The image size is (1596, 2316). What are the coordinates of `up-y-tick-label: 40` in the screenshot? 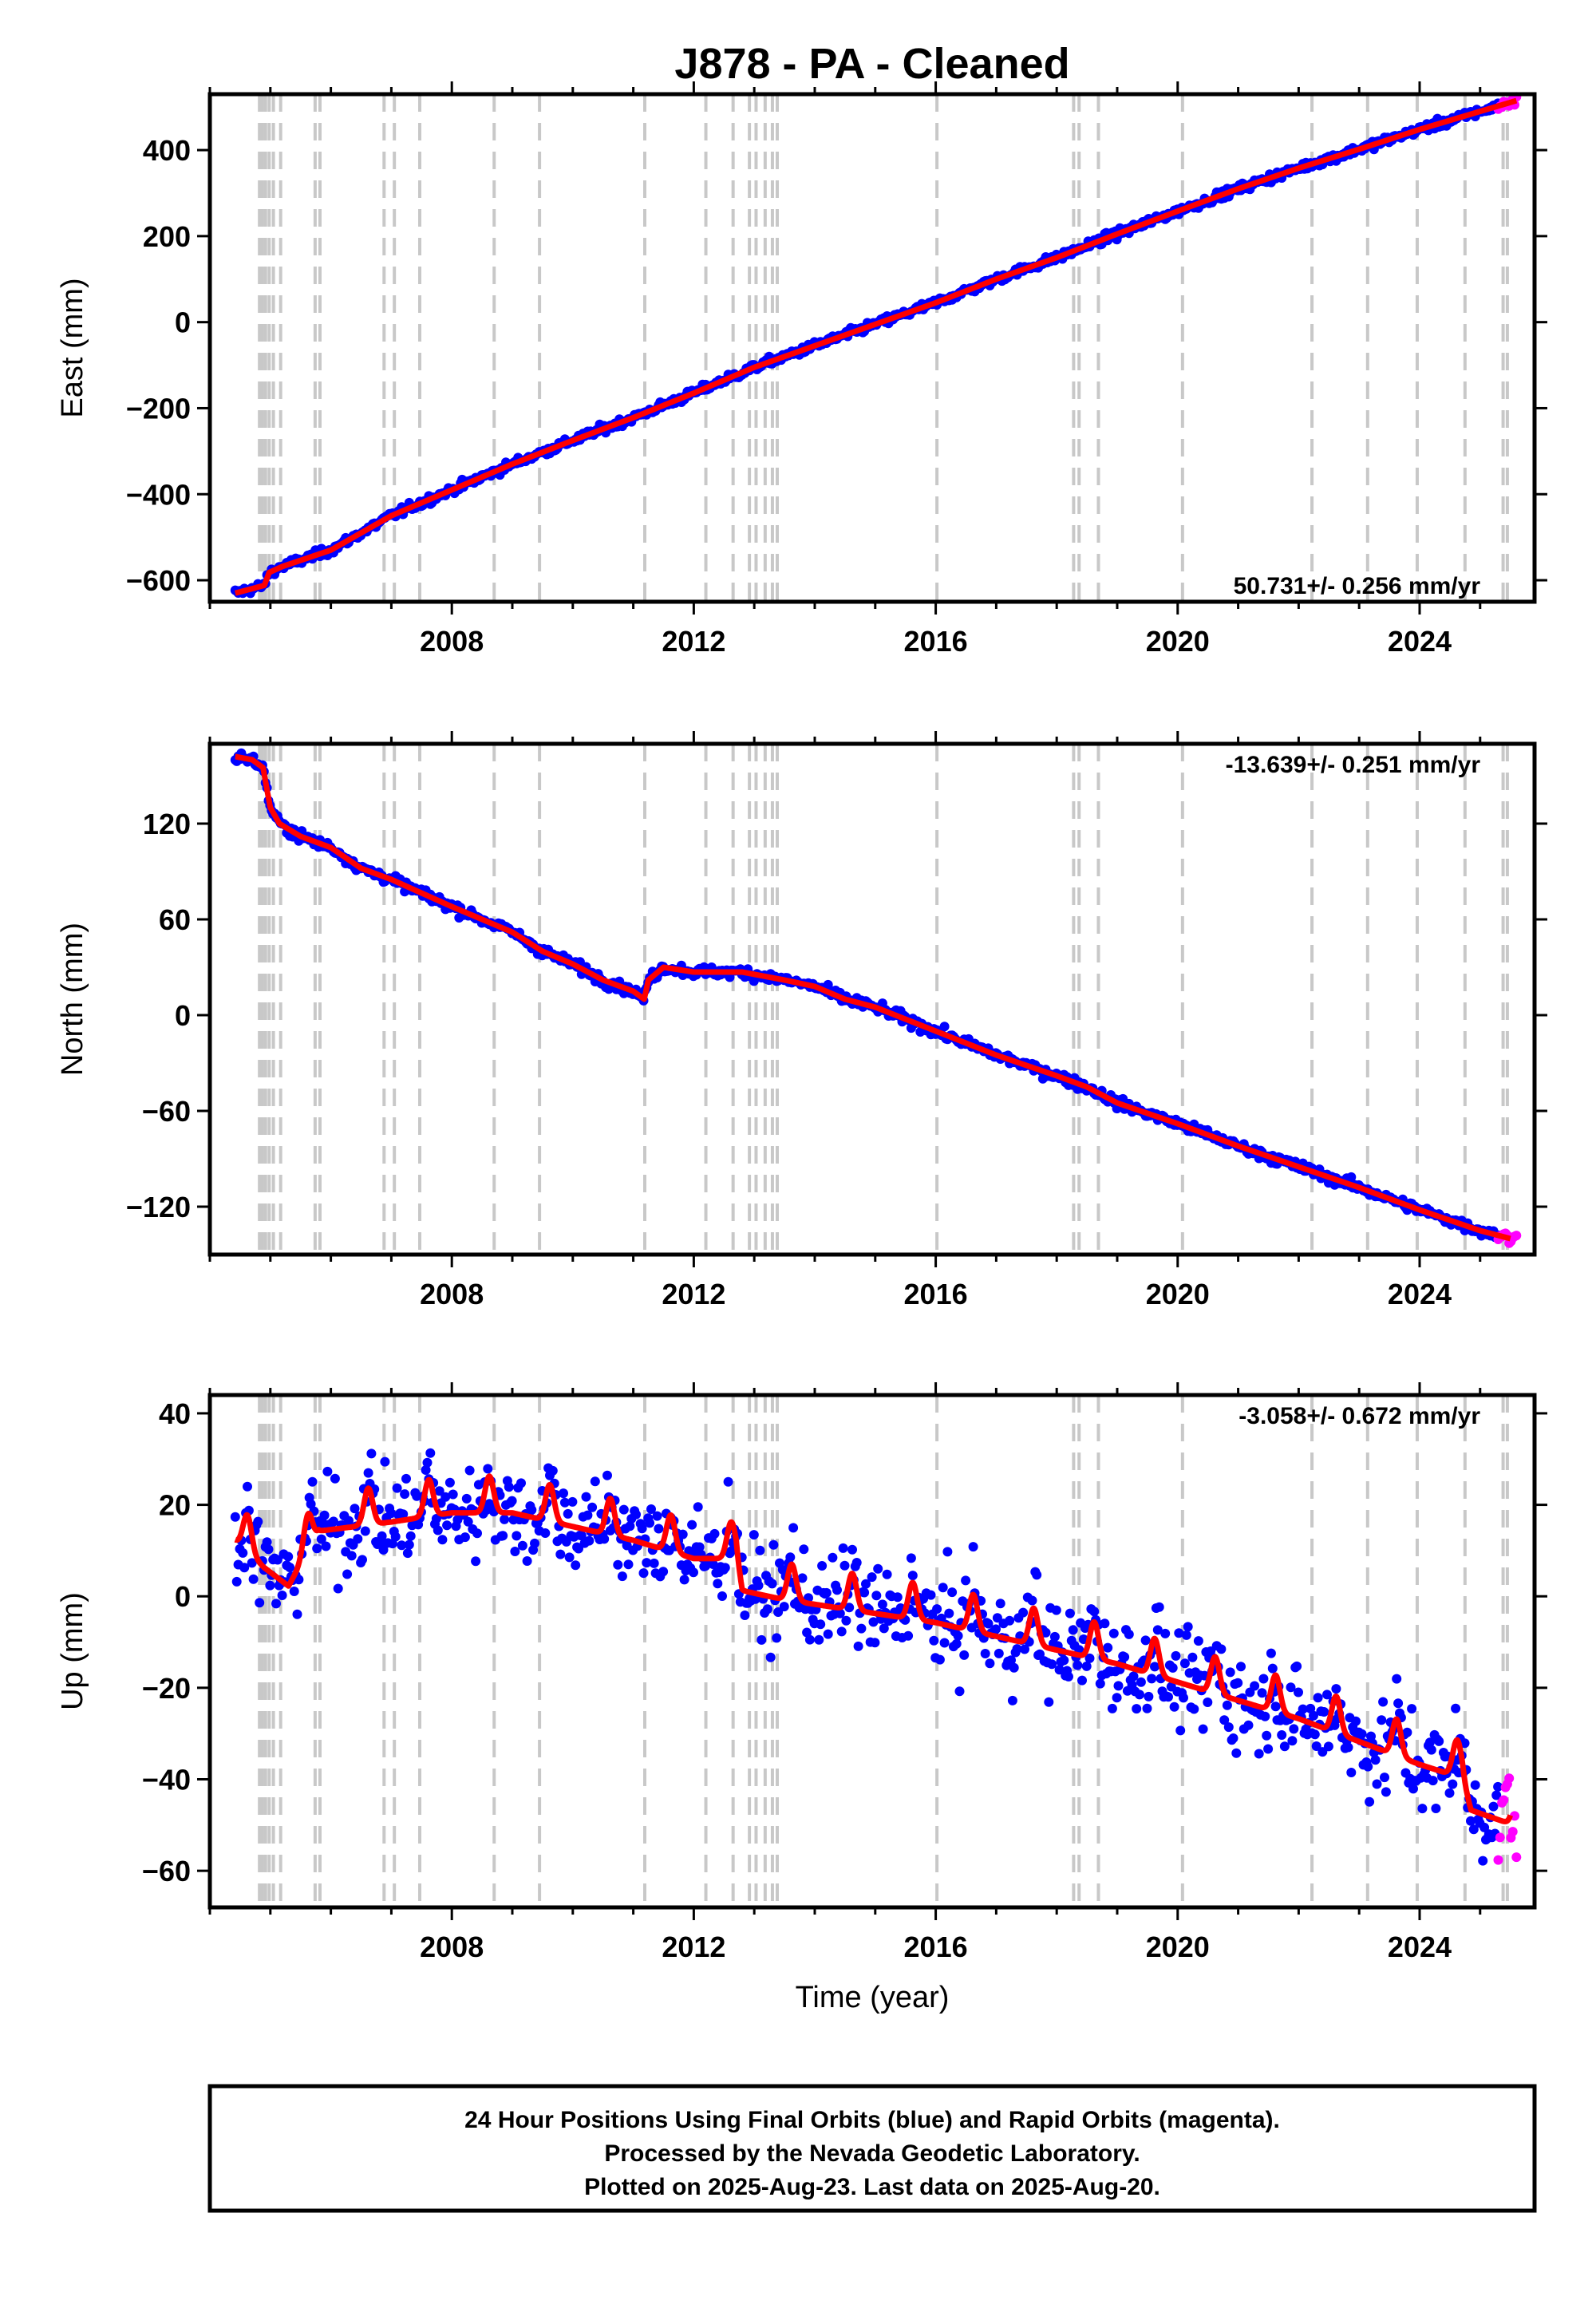 It's located at (175, 1413).